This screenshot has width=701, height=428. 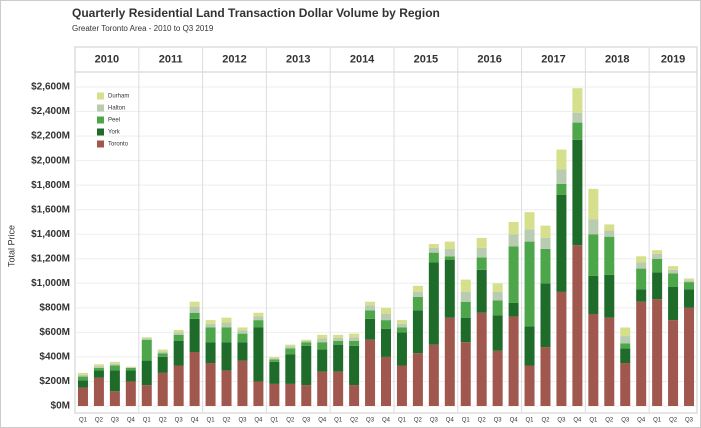 I want to click on y-tick-label: $1,000M, so click(x=50, y=283).